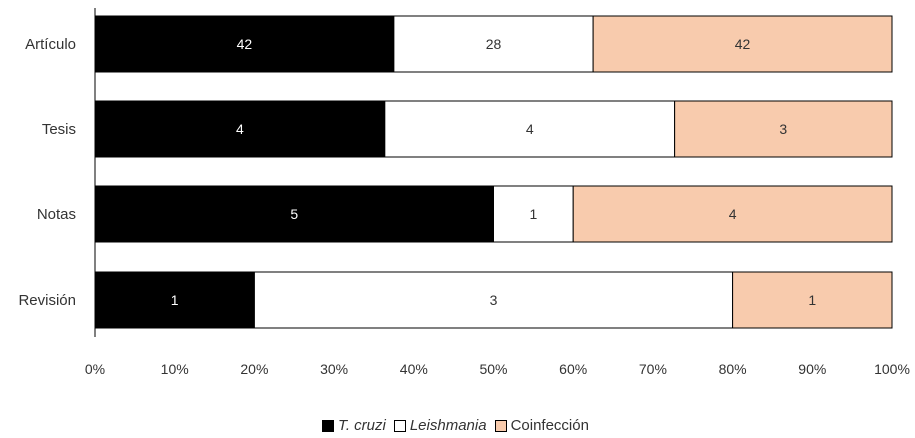 This screenshot has width=915, height=438. I want to click on data-label-revision-leishmania: 3, so click(494, 300).